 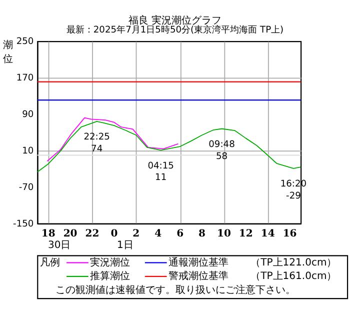 I want to click on x-tick-label: 2, so click(x=136, y=234).